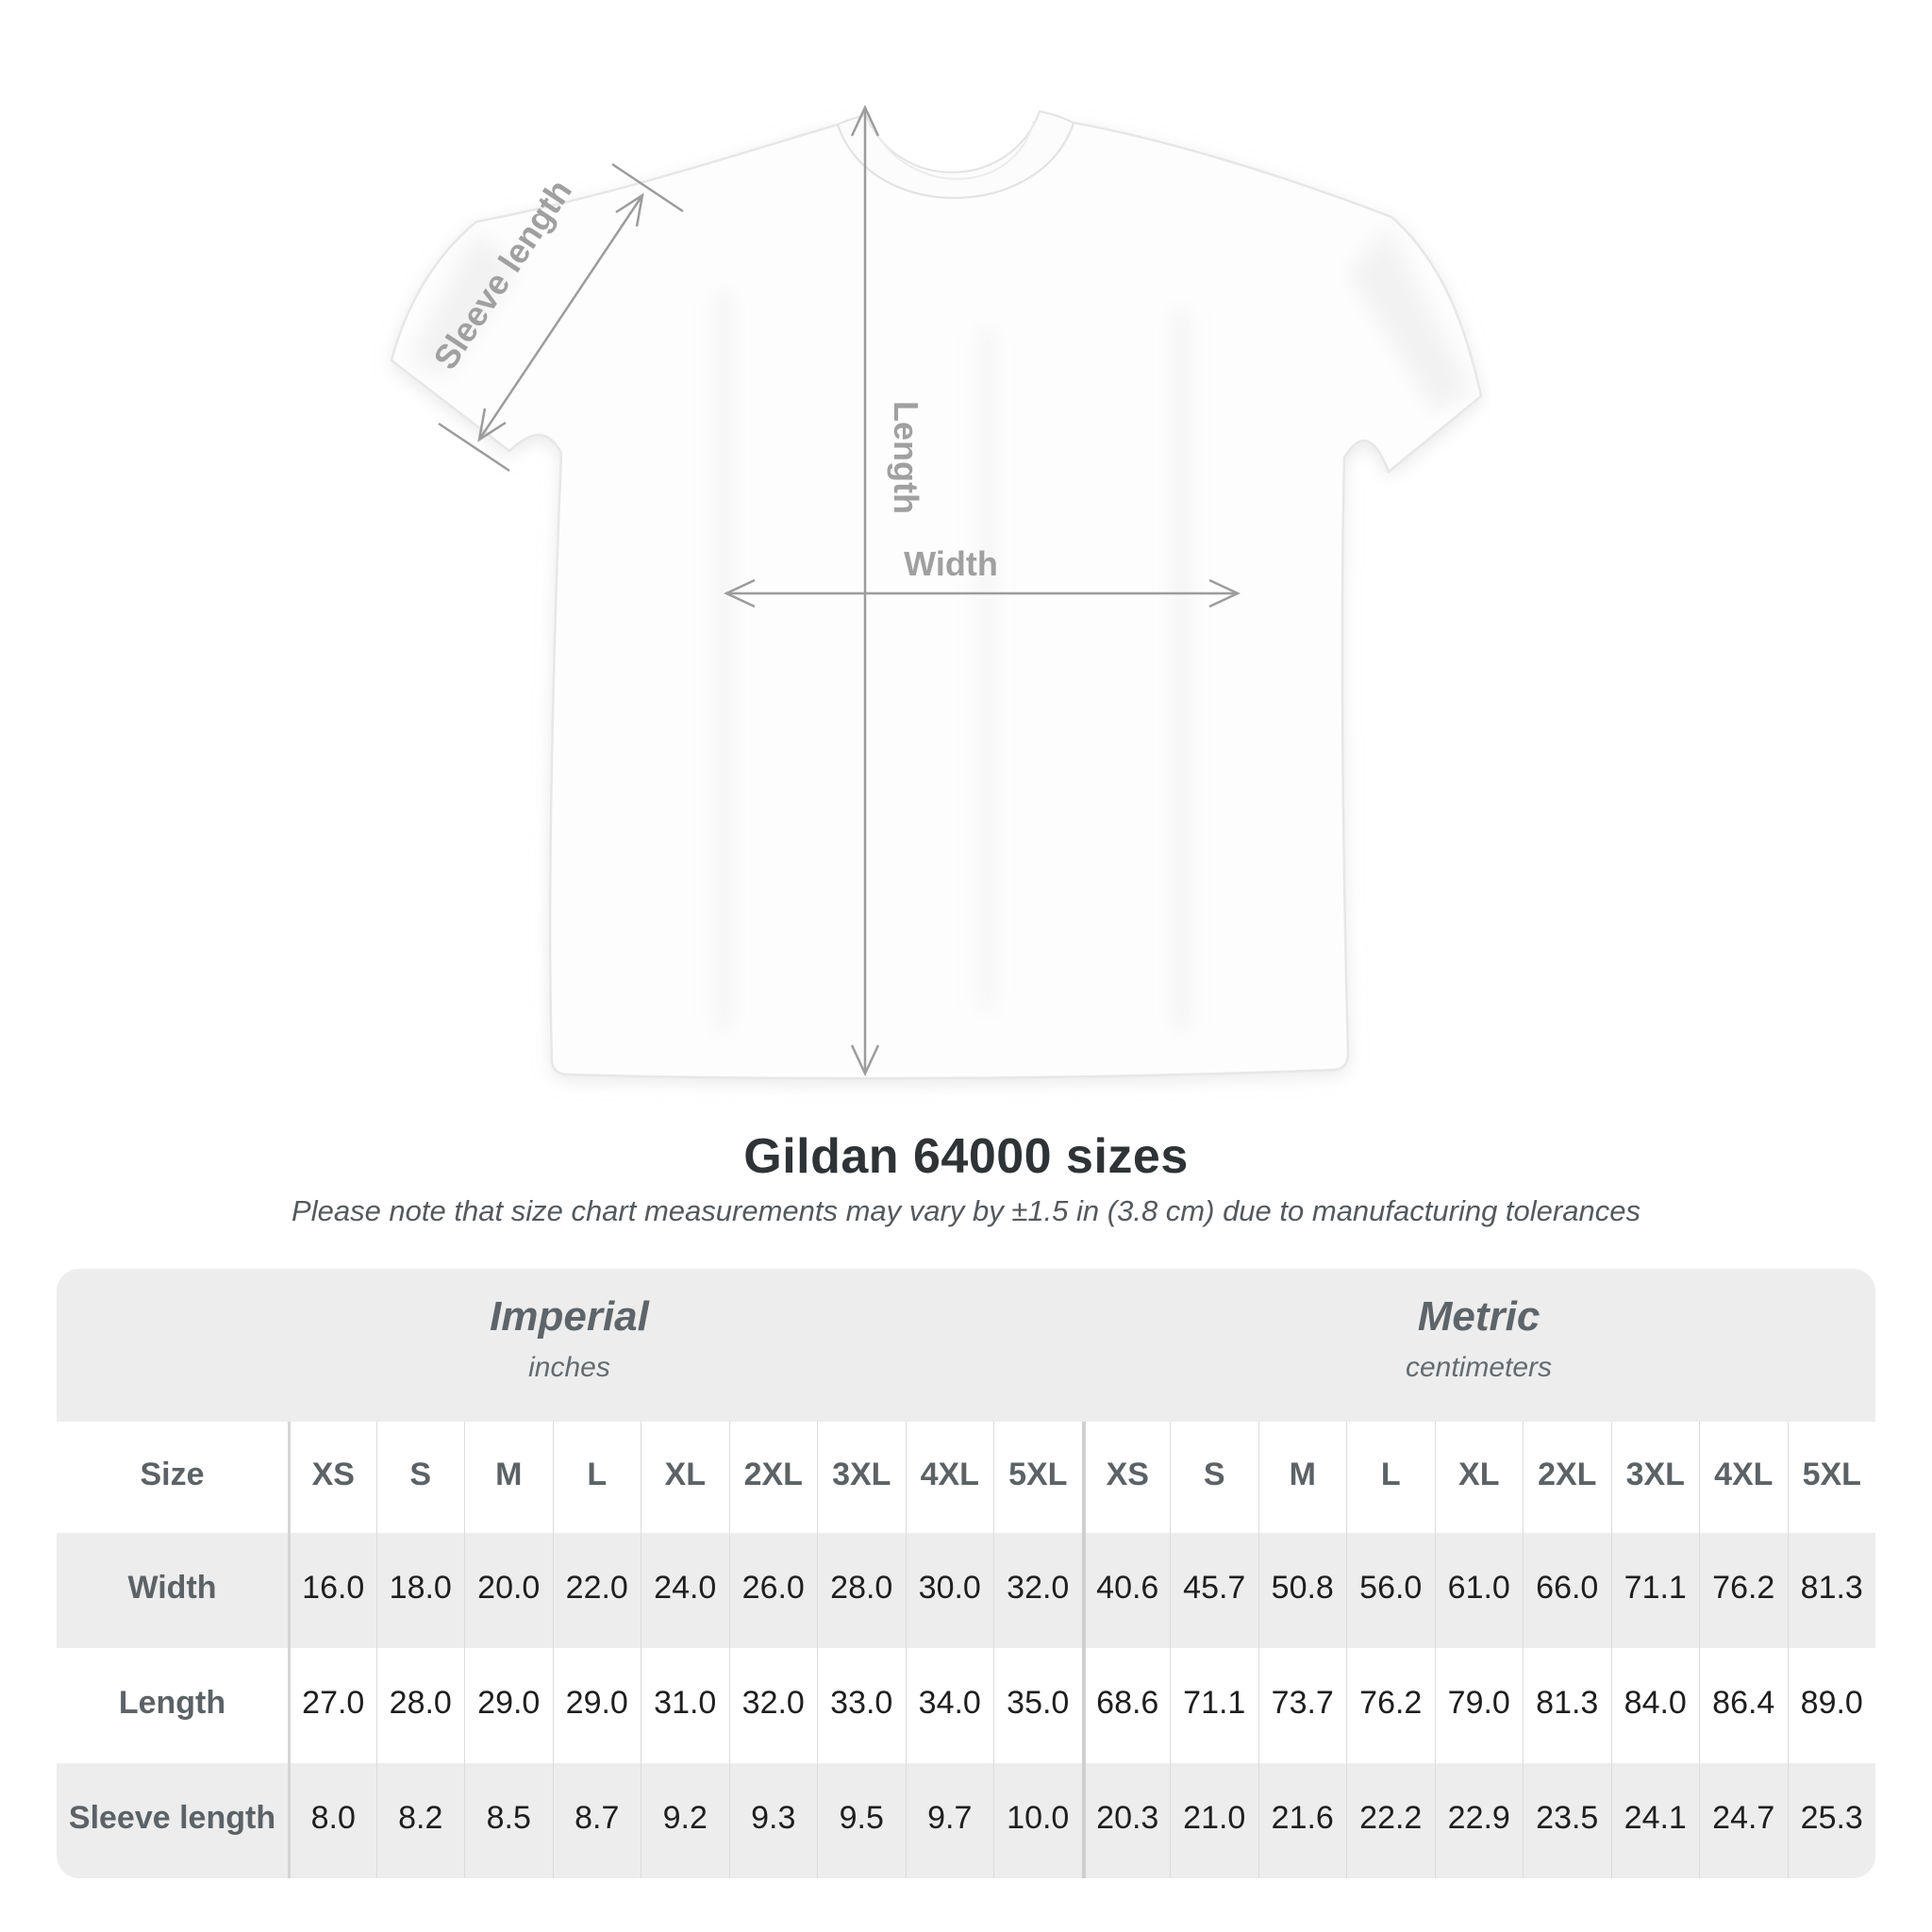 This screenshot has height=1932, width=1932. What do you see at coordinates (685, 1478) in the screenshot?
I see `size-header-imperial-xl: XL` at bounding box center [685, 1478].